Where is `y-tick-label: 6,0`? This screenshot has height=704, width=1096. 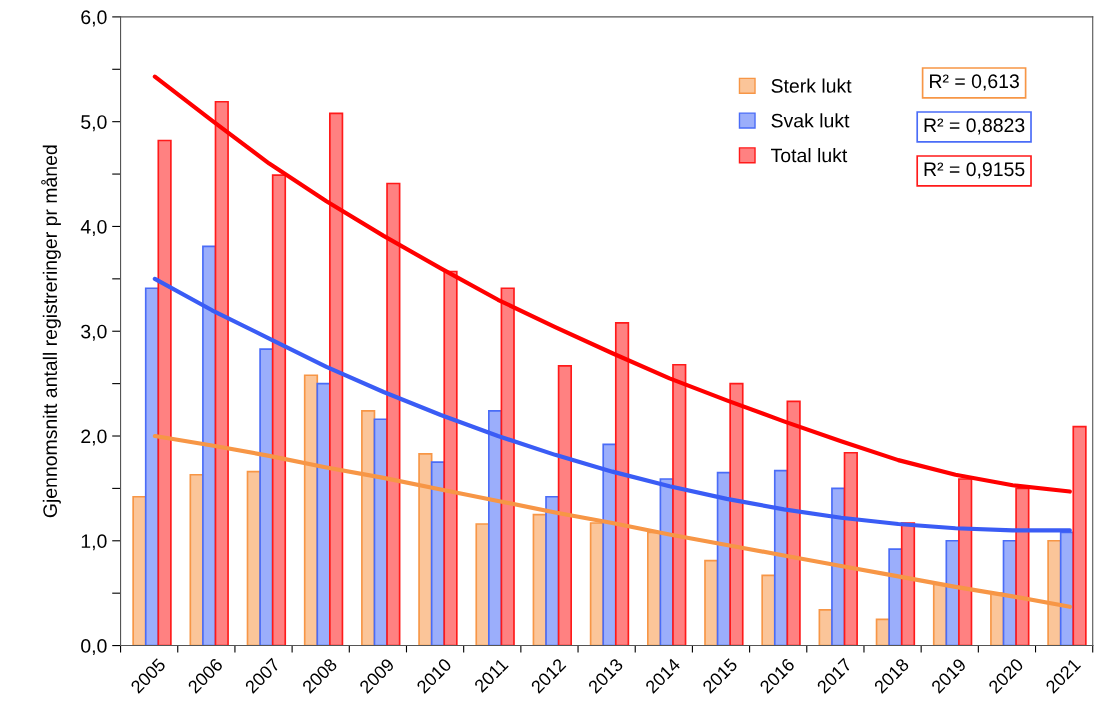 y-tick-label: 6,0 is located at coordinates (94, 18).